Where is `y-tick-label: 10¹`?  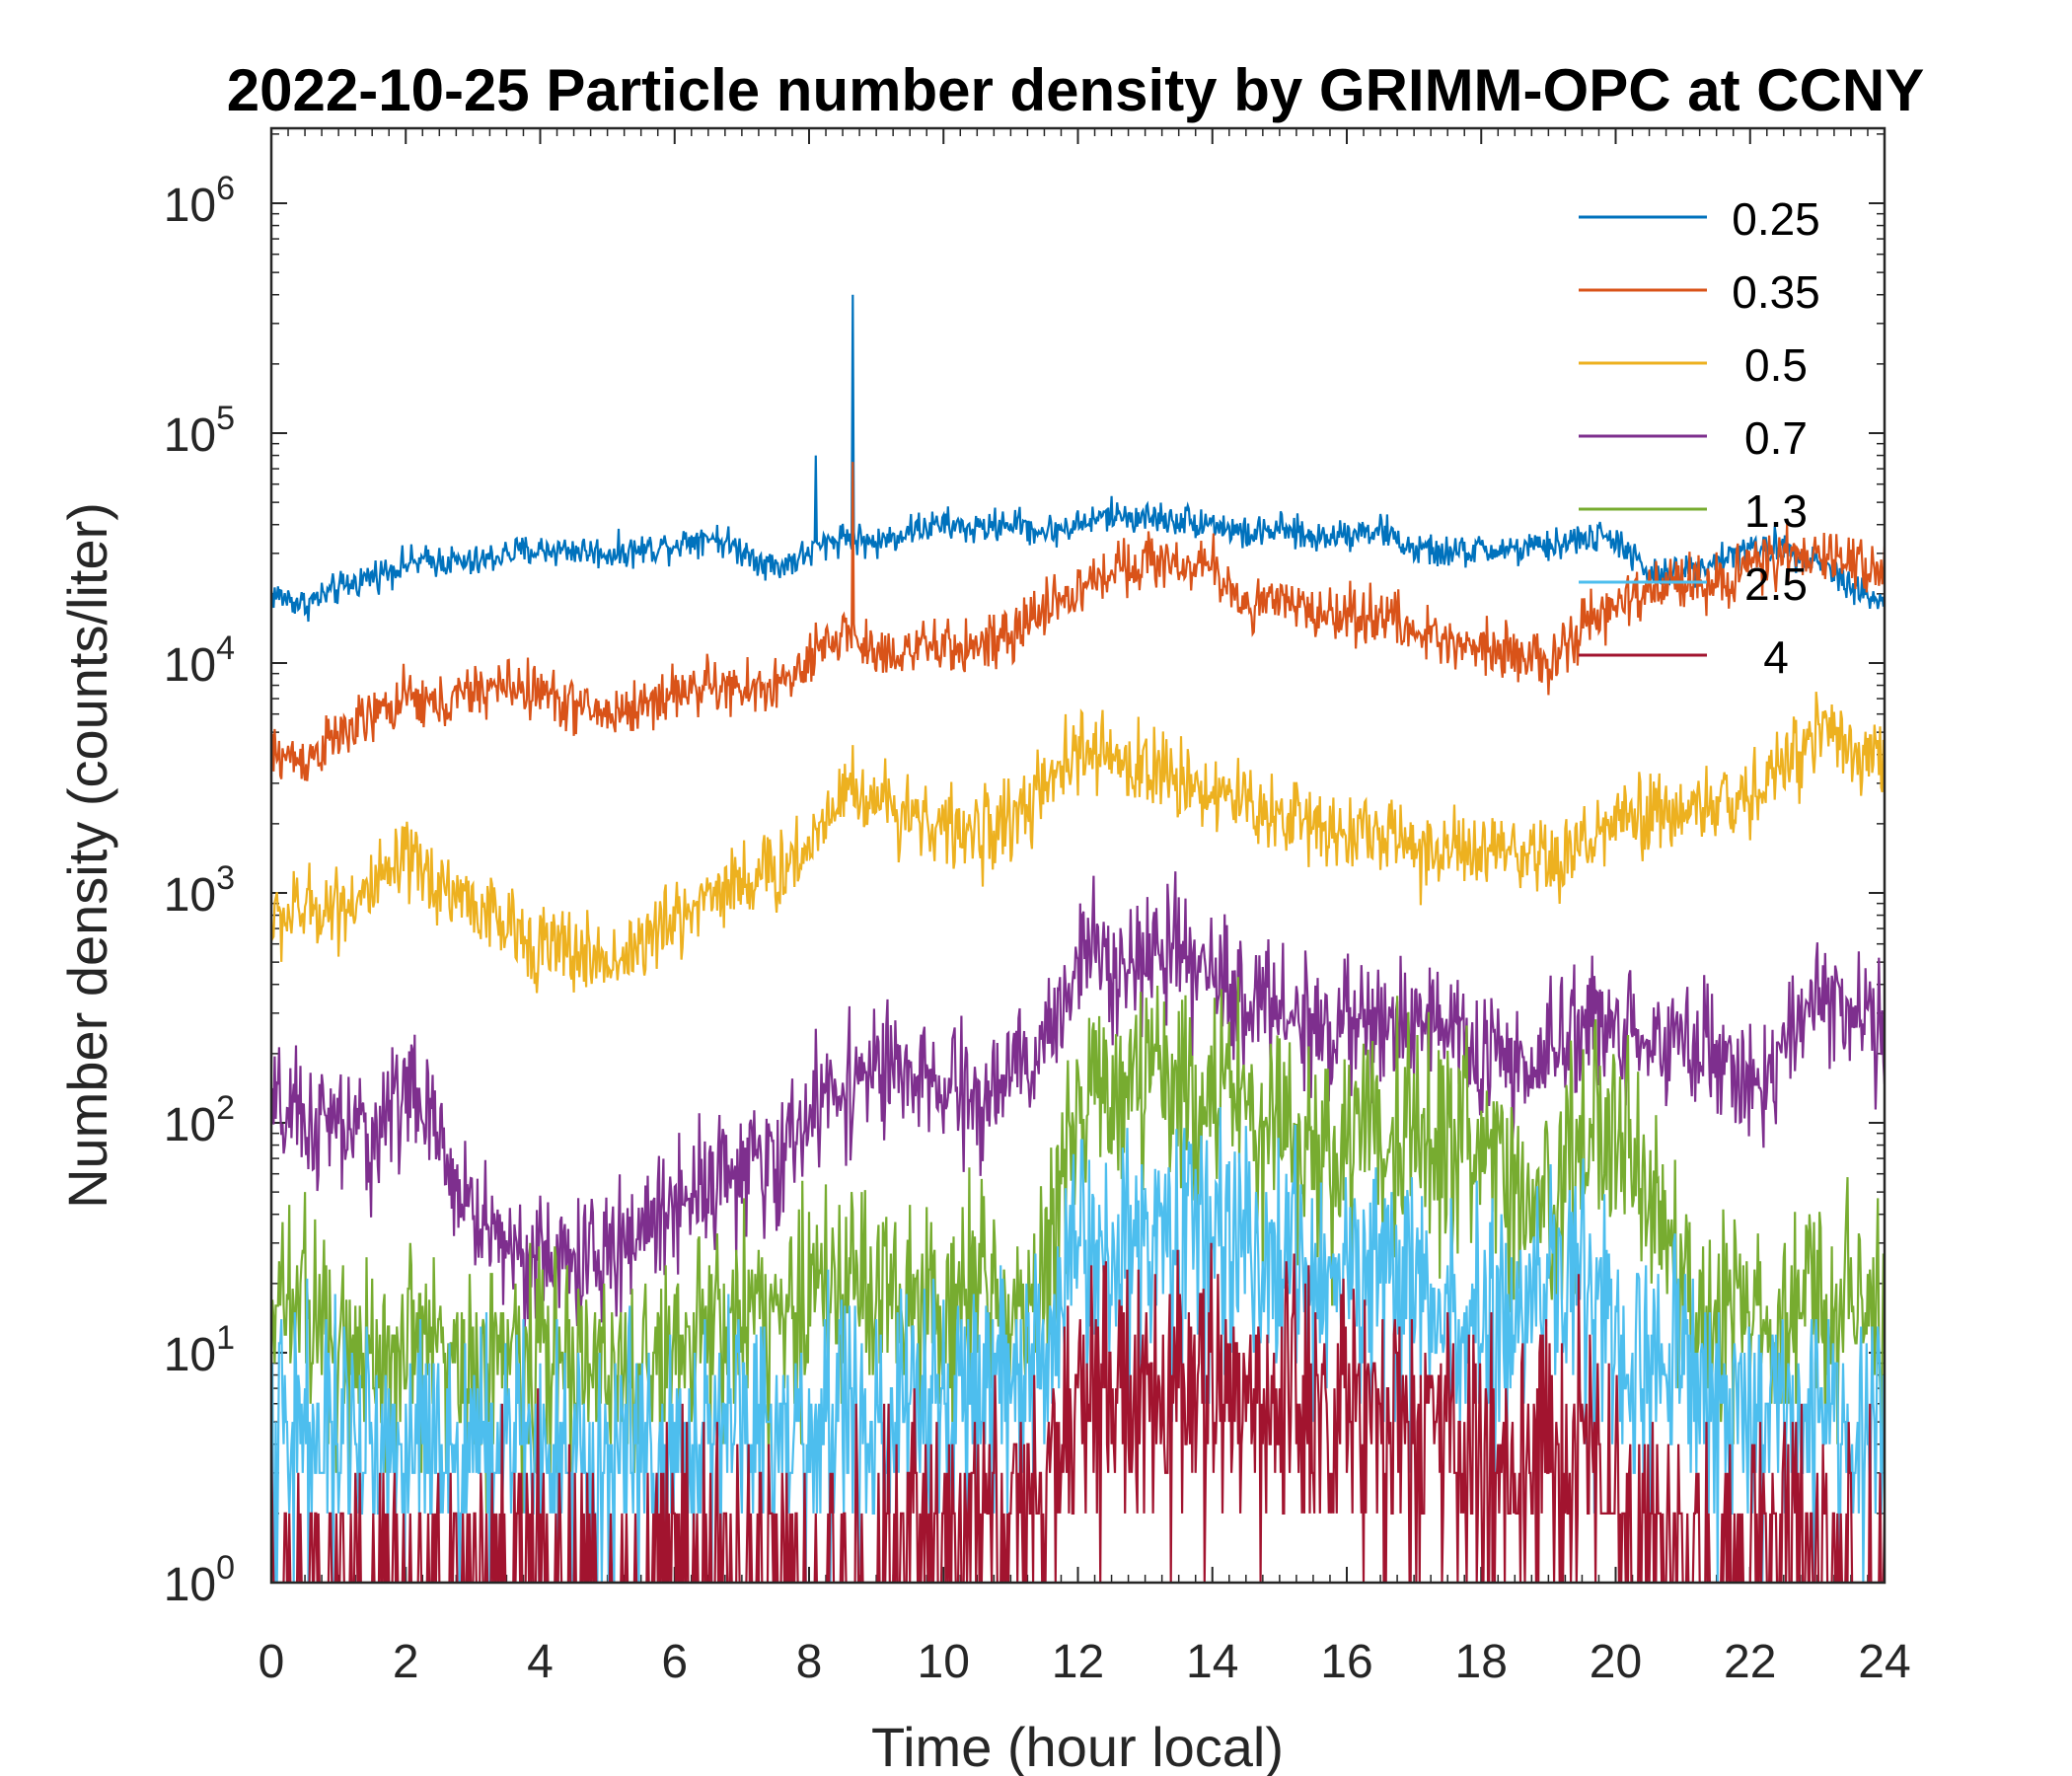
y-tick-label: 10¹ is located at coordinates (200, 1350).